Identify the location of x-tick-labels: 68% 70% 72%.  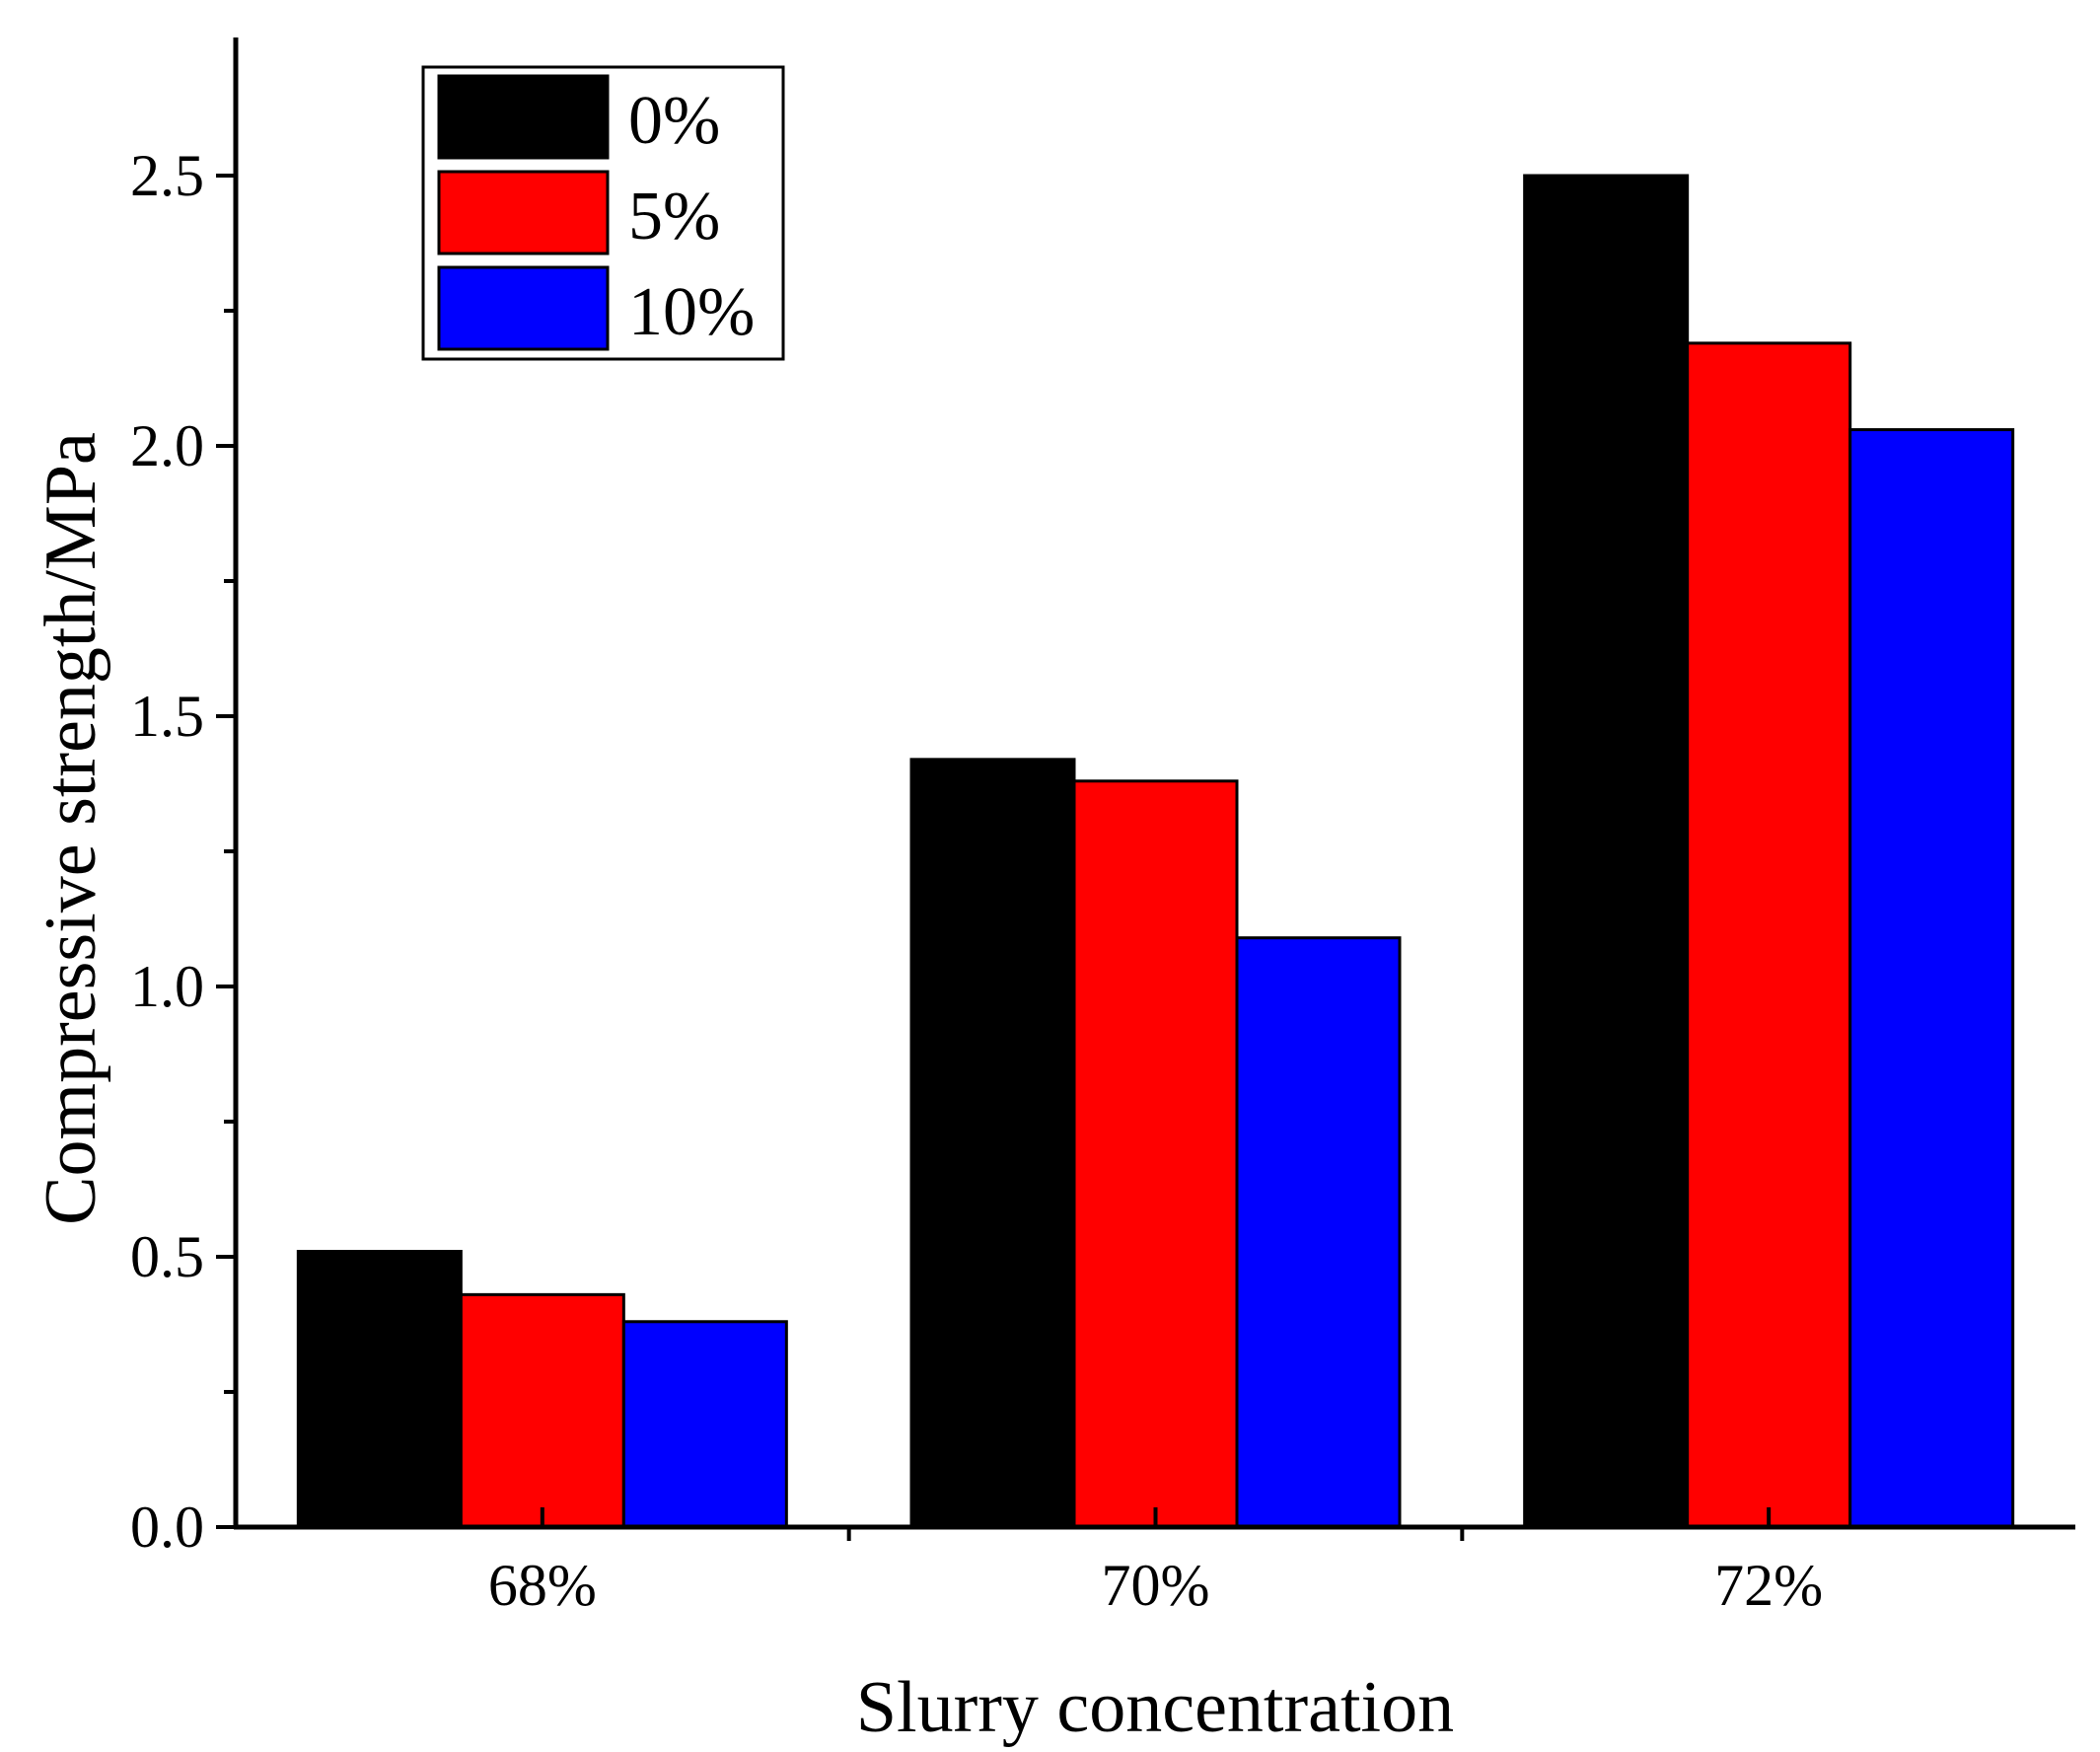
(1155, 1585).